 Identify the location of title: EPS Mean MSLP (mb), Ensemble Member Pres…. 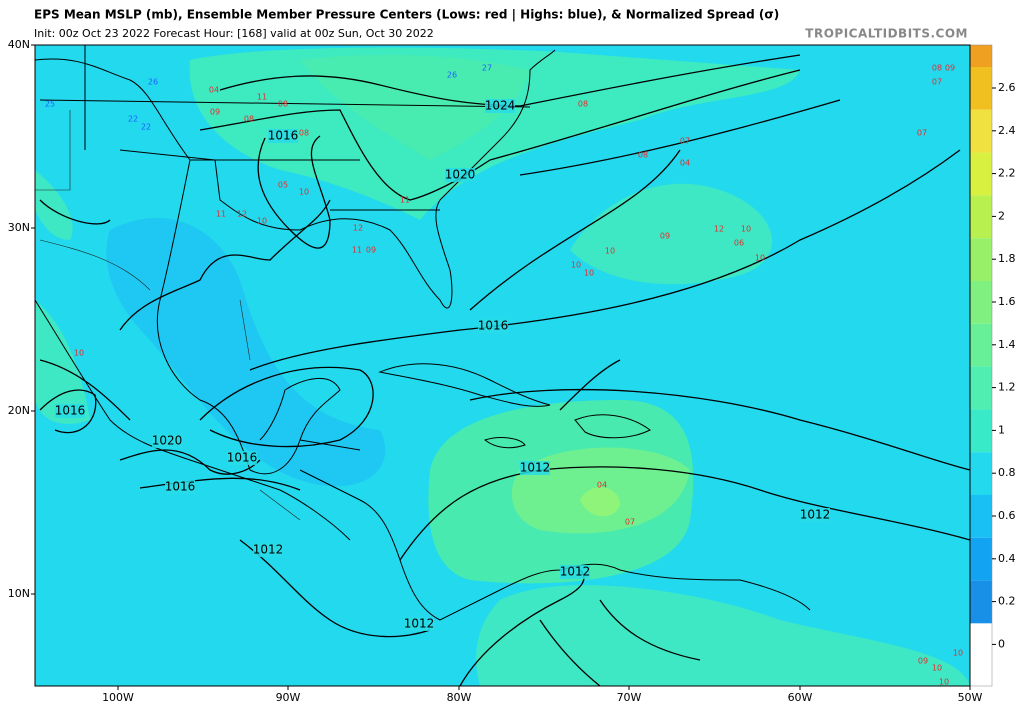
(406, 15).